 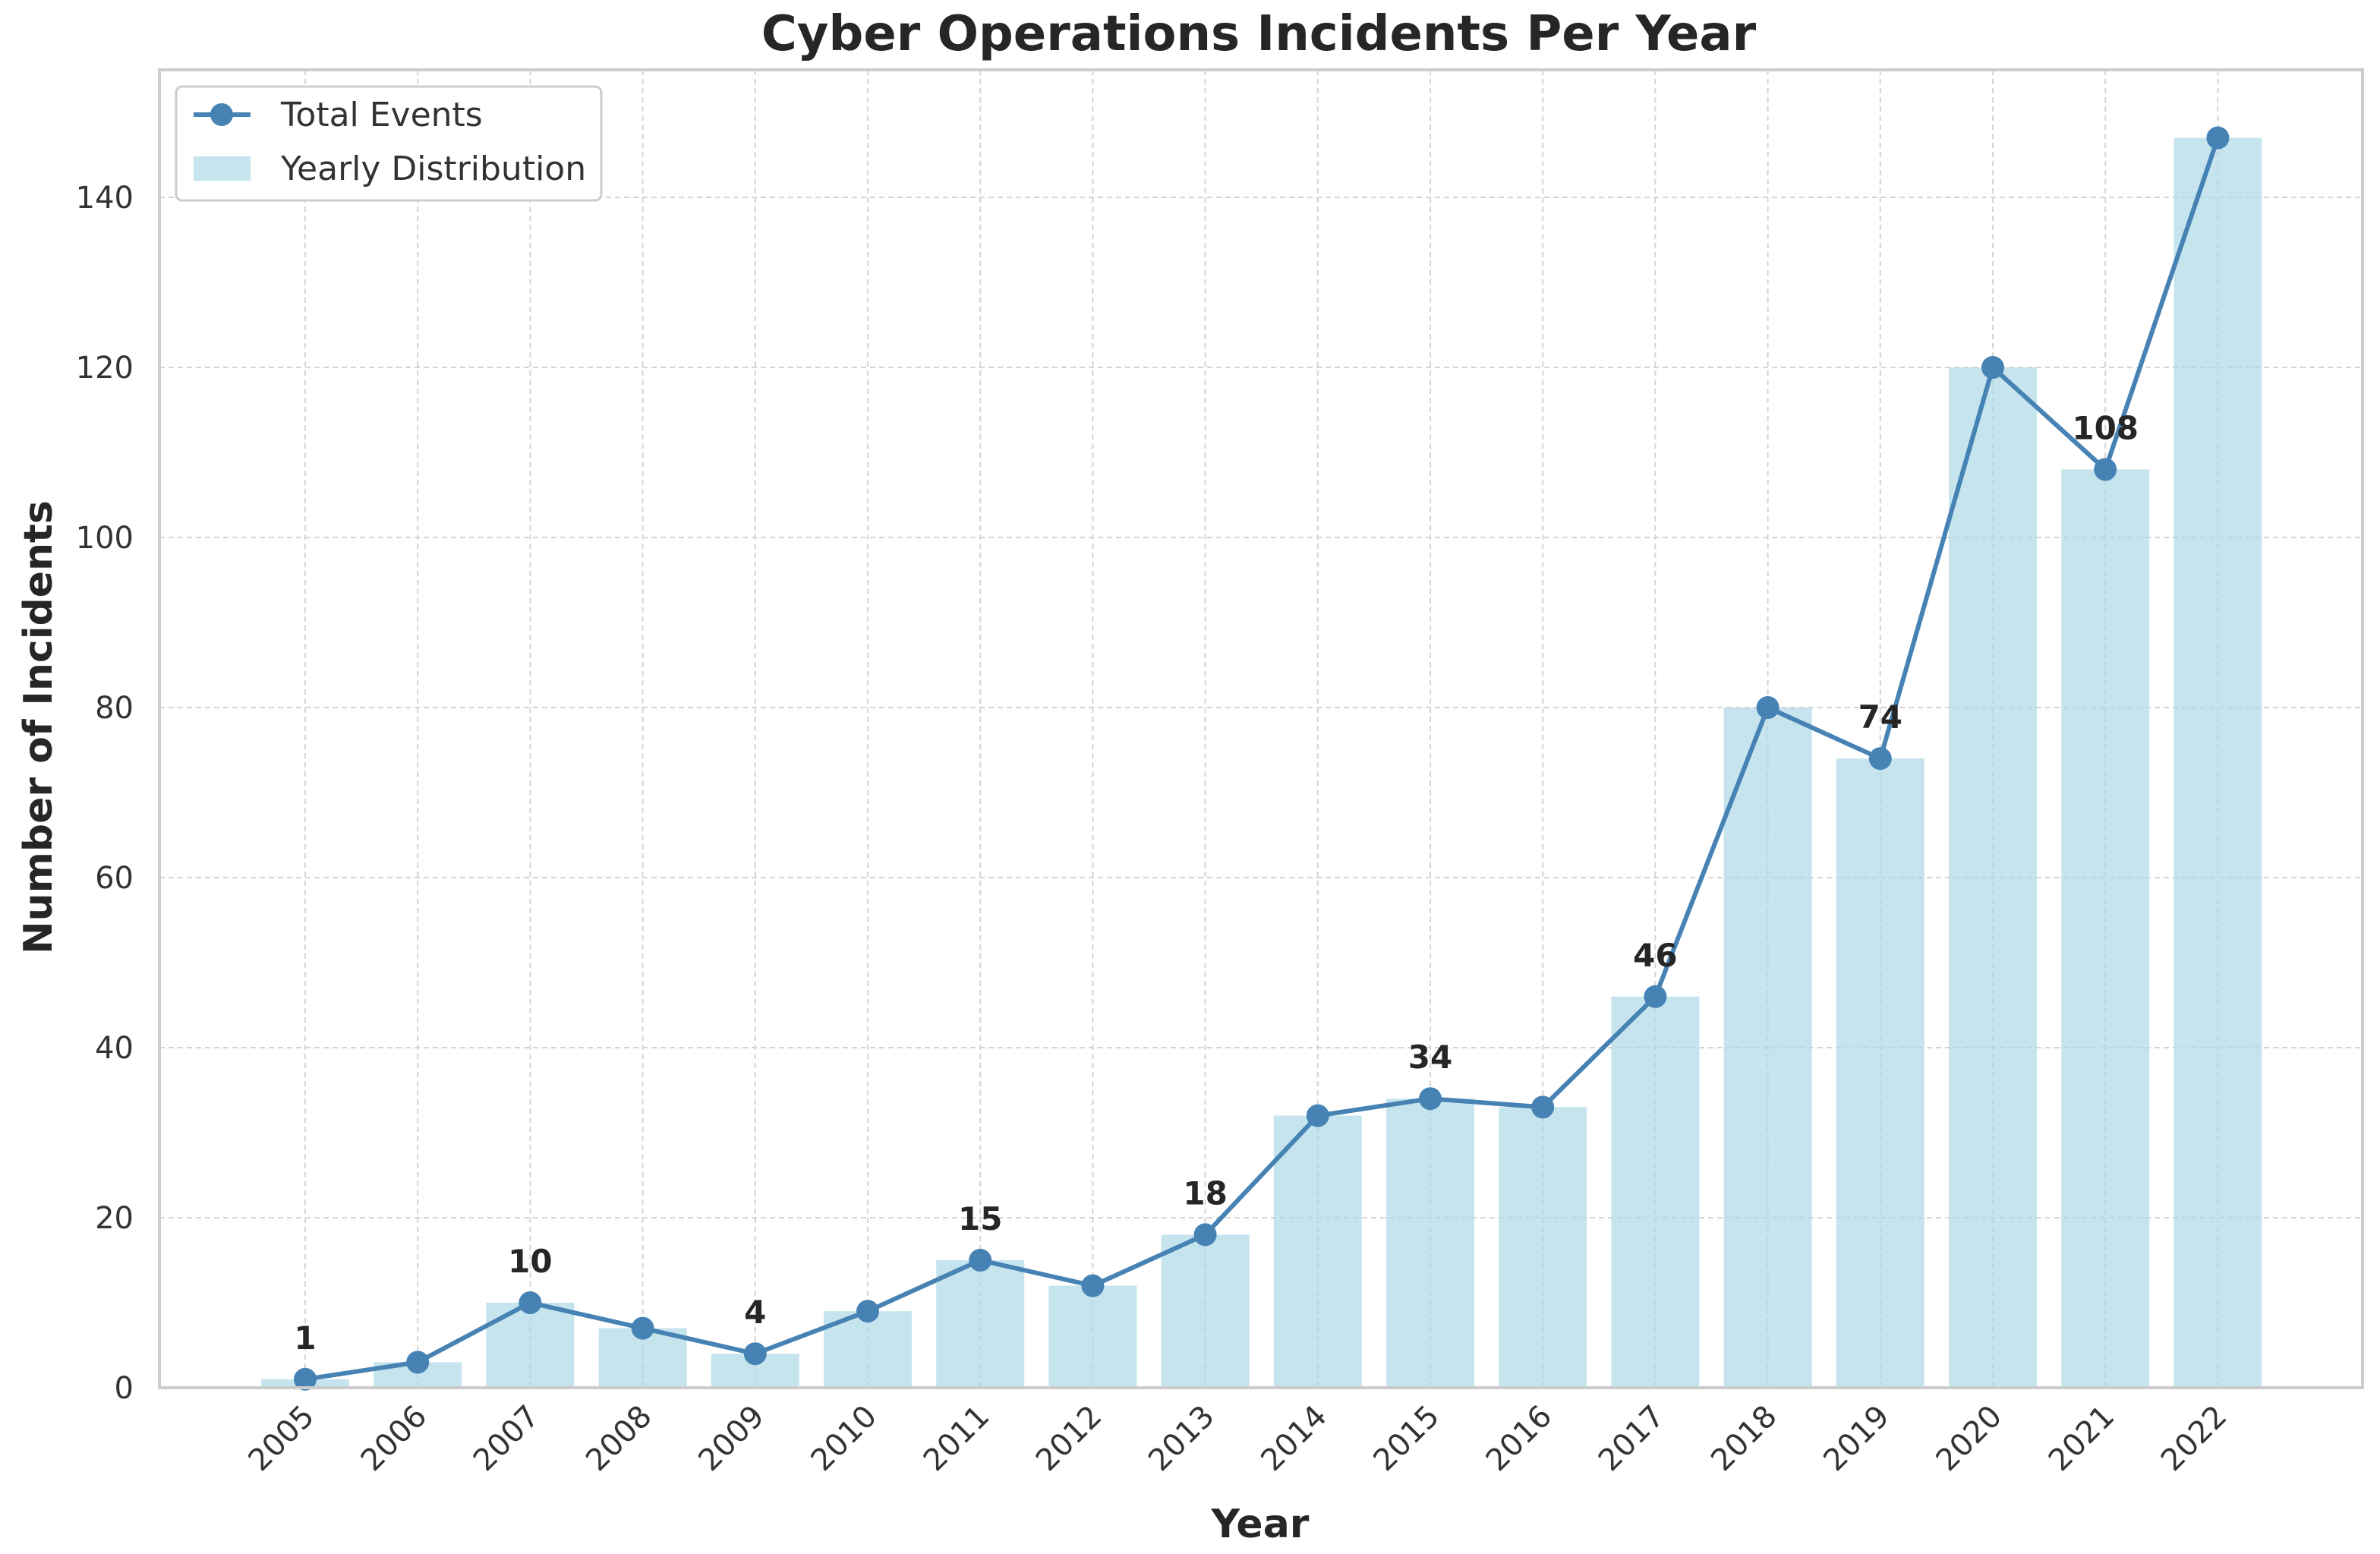 I want to click on y-tick-label: 0, so click(x=124, y=1388).